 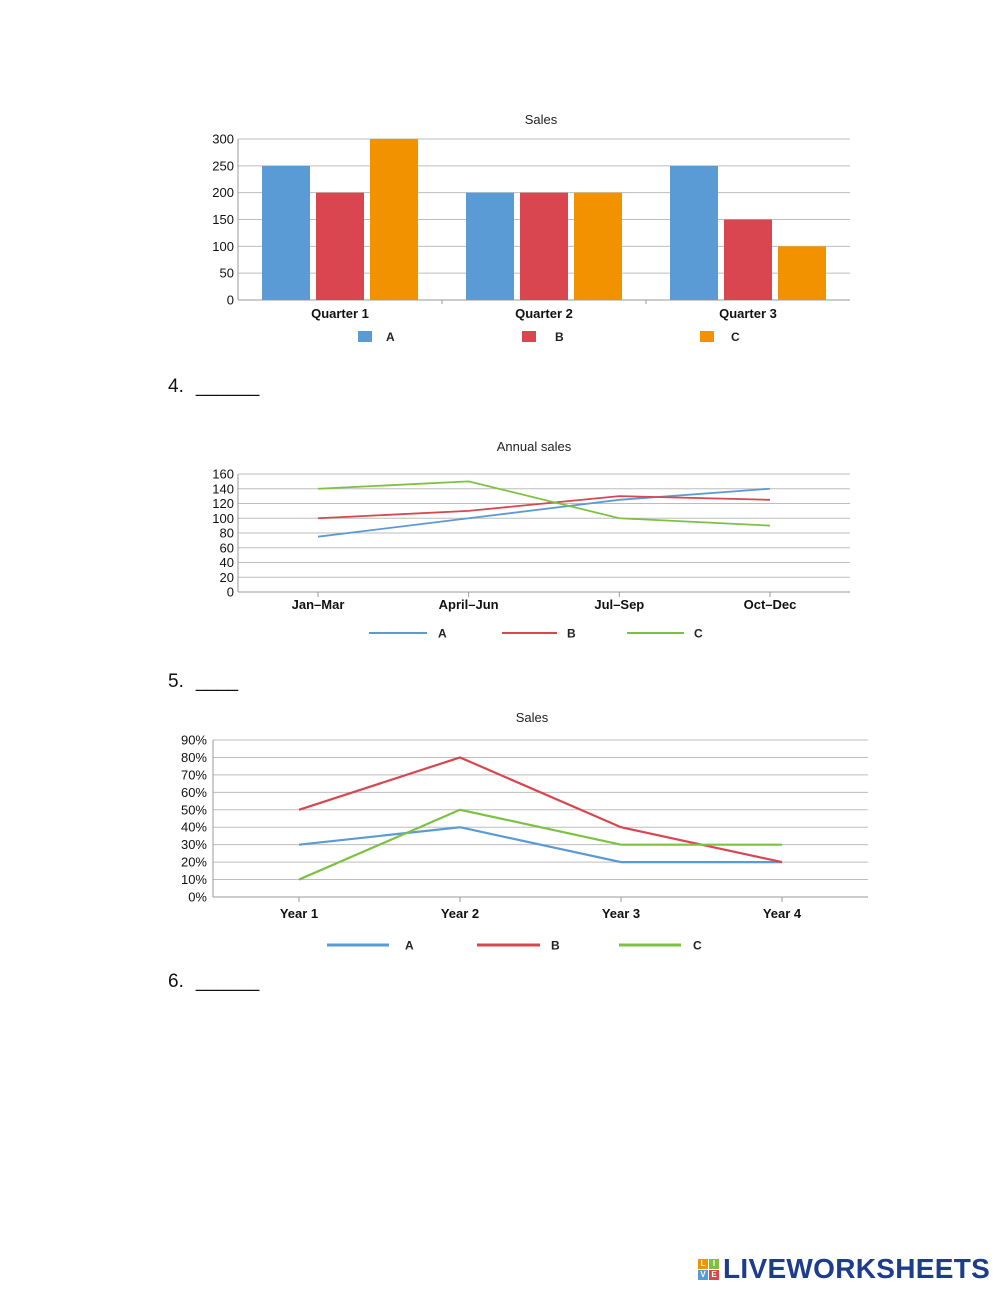 I want to click on x-category-label: Year 3, so click(x=621, y=913).